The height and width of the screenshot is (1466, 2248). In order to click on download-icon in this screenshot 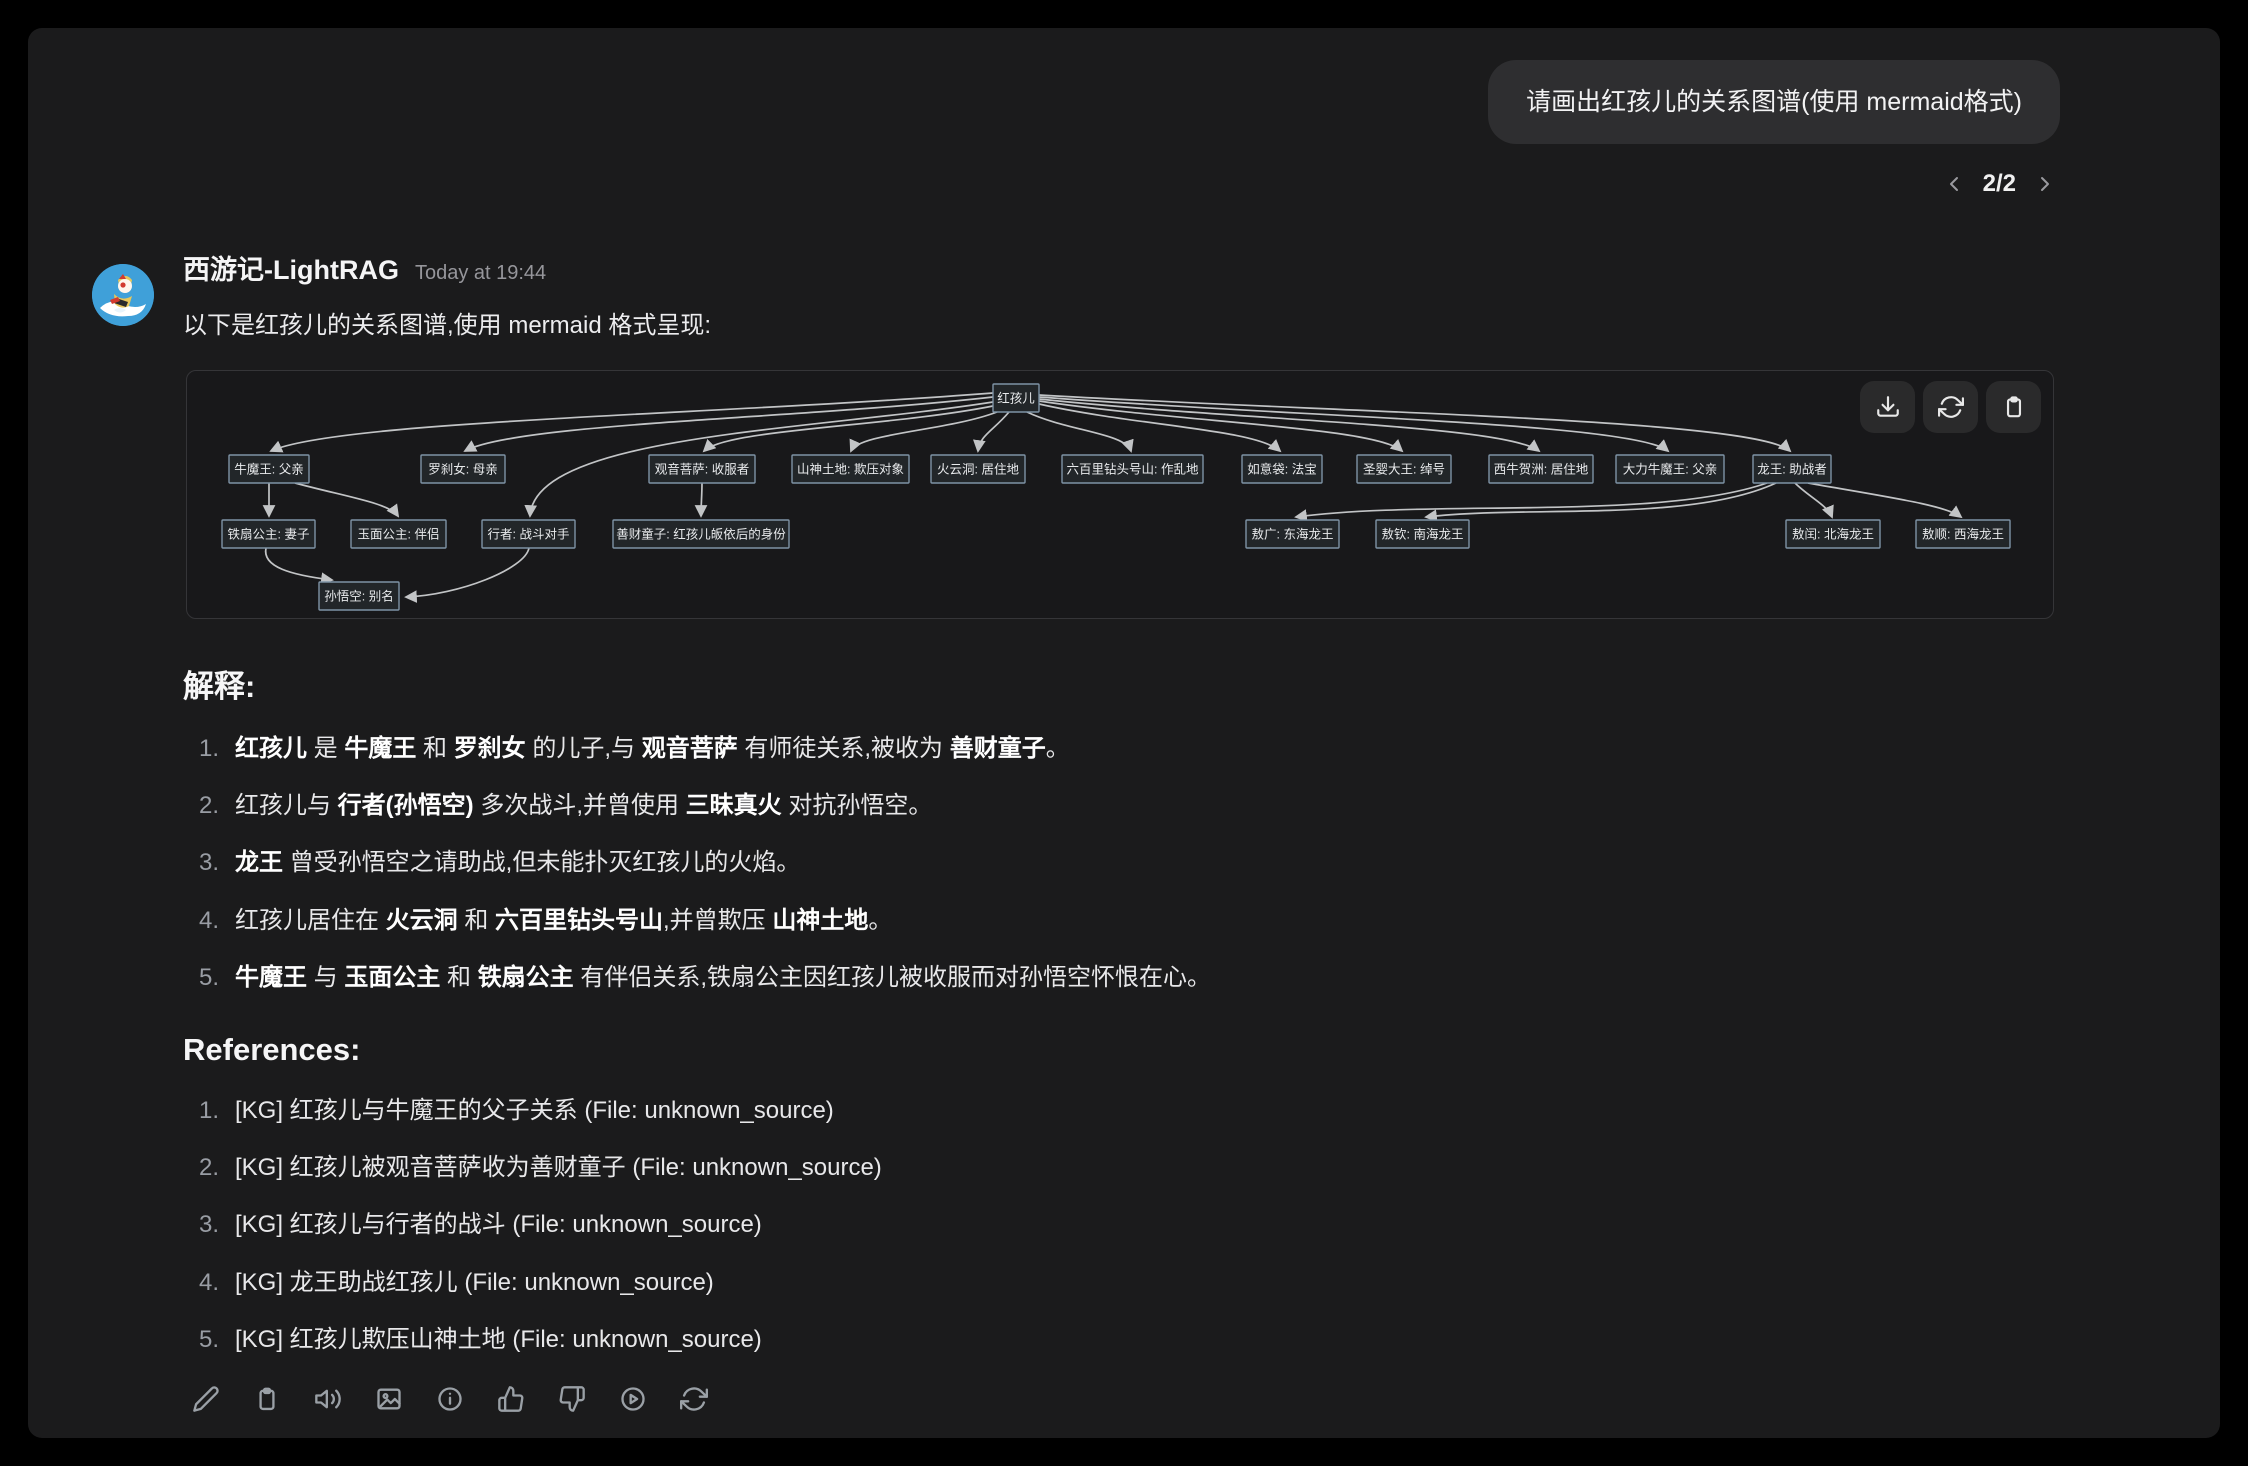, I will do `click(1887, 406)`.